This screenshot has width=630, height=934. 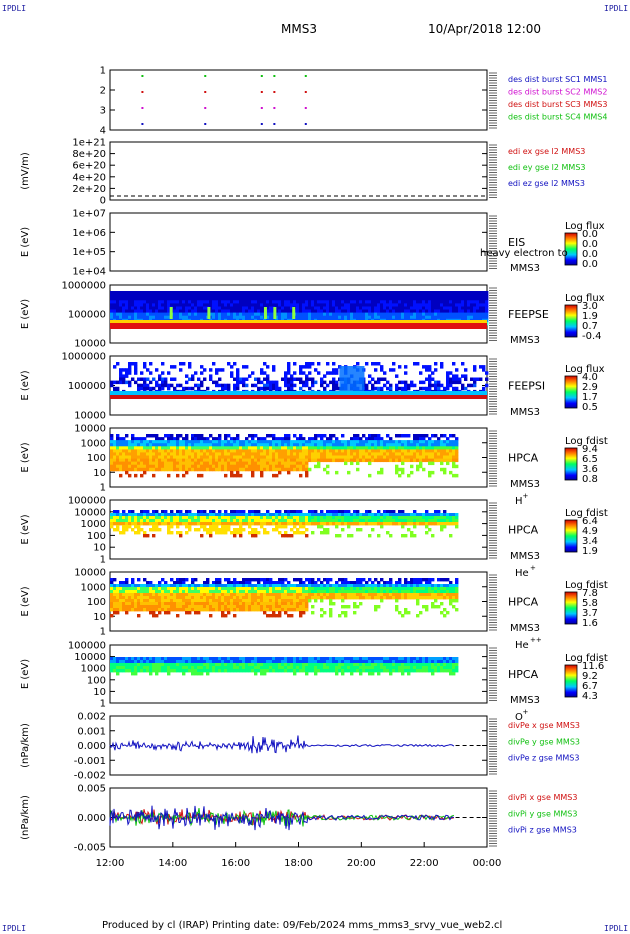 What do you see at coordinates (89, 154) in the screenshot?
I see `ytick-label: 8e+20` at bounding box center [89, 154].